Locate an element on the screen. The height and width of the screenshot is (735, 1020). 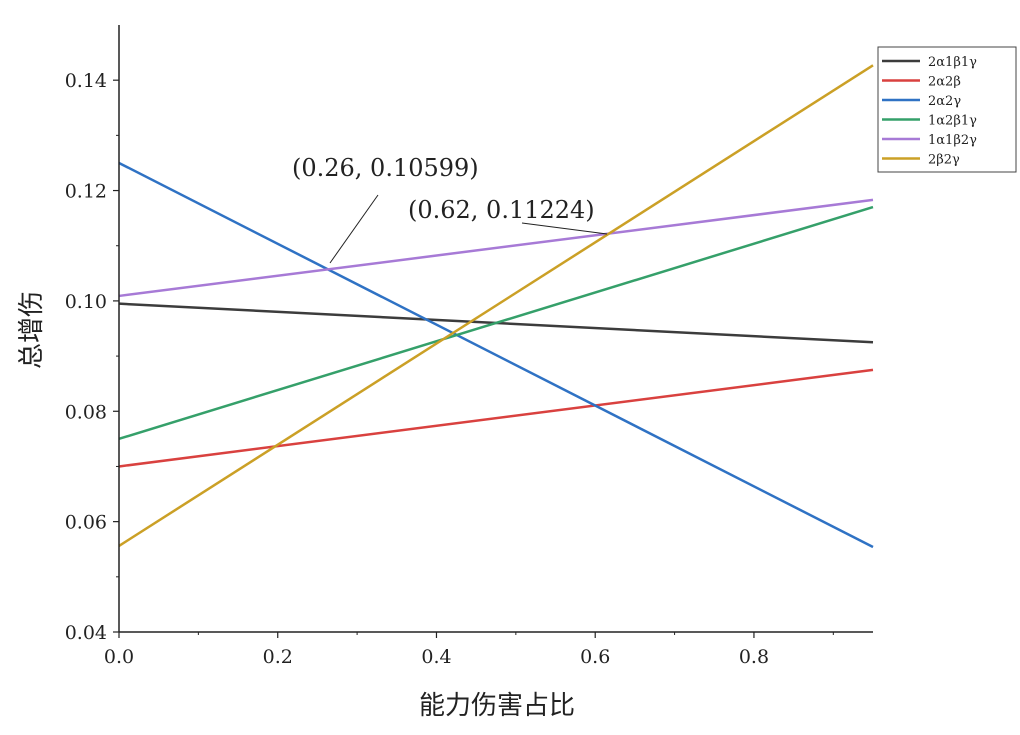
y-tick-label: 0.12 is located at coordinates (86, 192).